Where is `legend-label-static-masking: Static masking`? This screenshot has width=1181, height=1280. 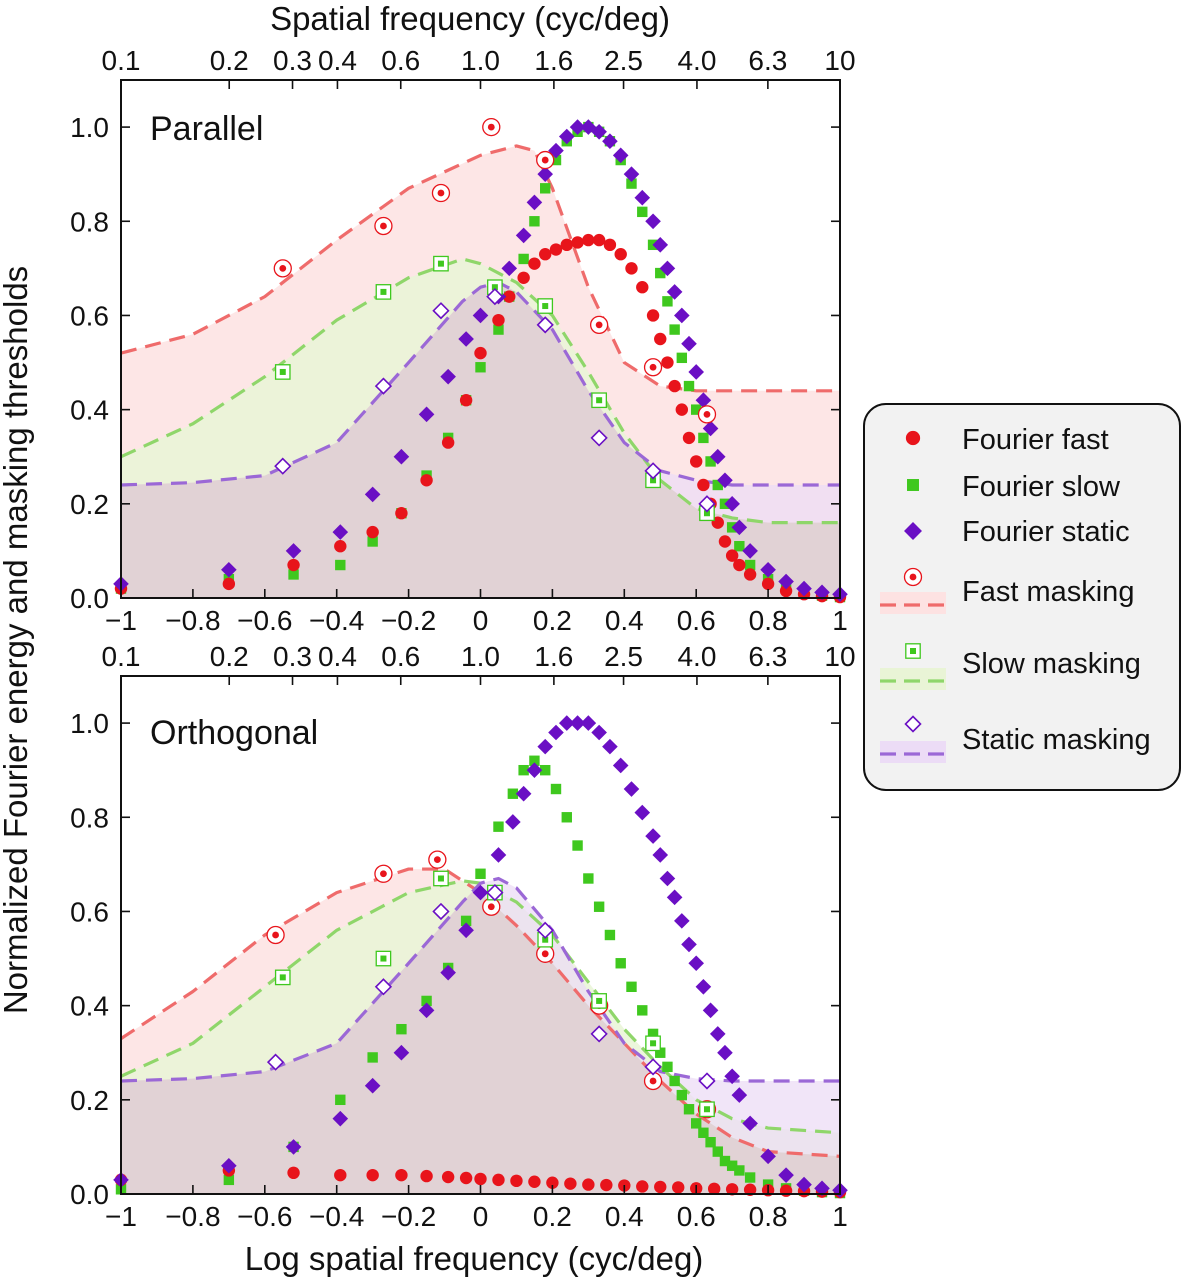
legend-label-static-masking: Static masking is located at coordinates (1056, 740).